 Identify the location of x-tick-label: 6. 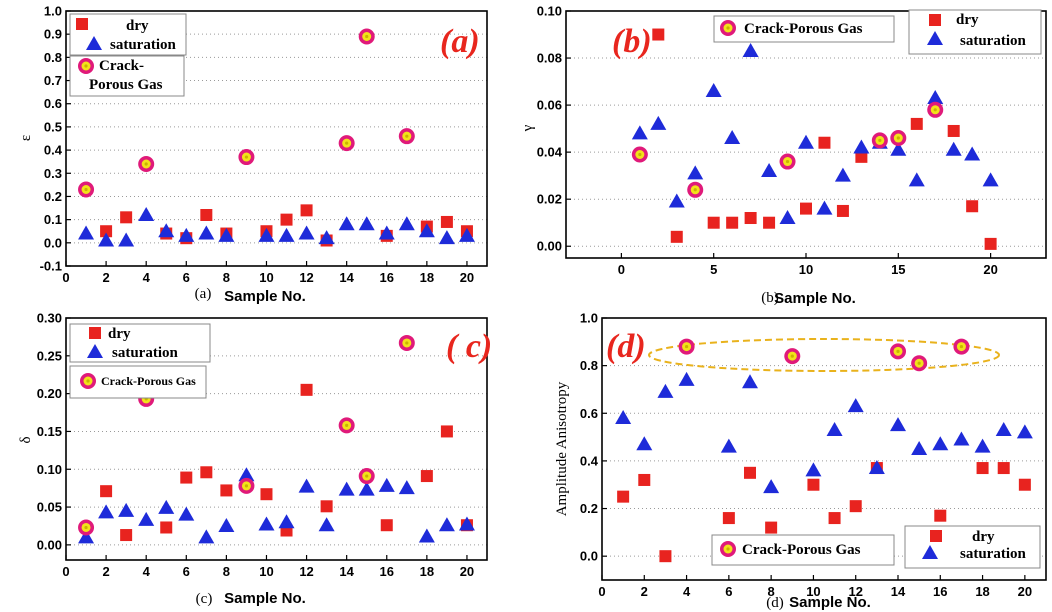
(186, 571).